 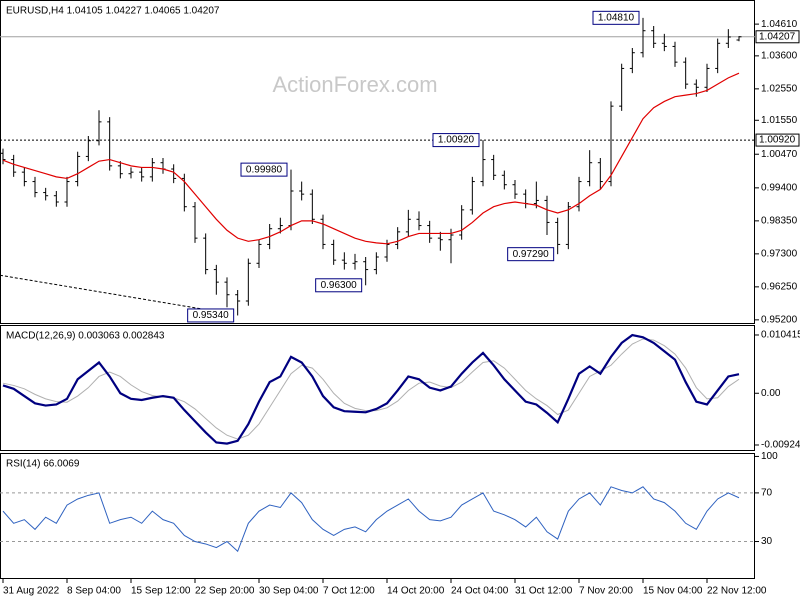 I want to click on y-tick-label: -0.009244, so click(x=780, y=445).